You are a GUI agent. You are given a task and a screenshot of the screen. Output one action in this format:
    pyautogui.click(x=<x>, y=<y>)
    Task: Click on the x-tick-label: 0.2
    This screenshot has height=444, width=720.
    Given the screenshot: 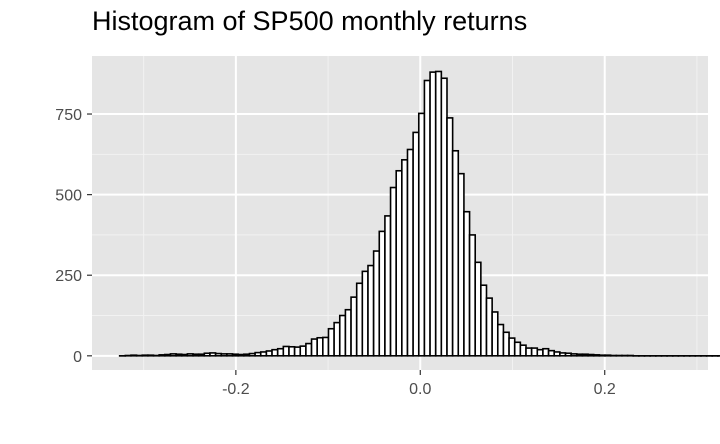 What is the action you would take?
    pyautogui.click(x=605, y=389)
    